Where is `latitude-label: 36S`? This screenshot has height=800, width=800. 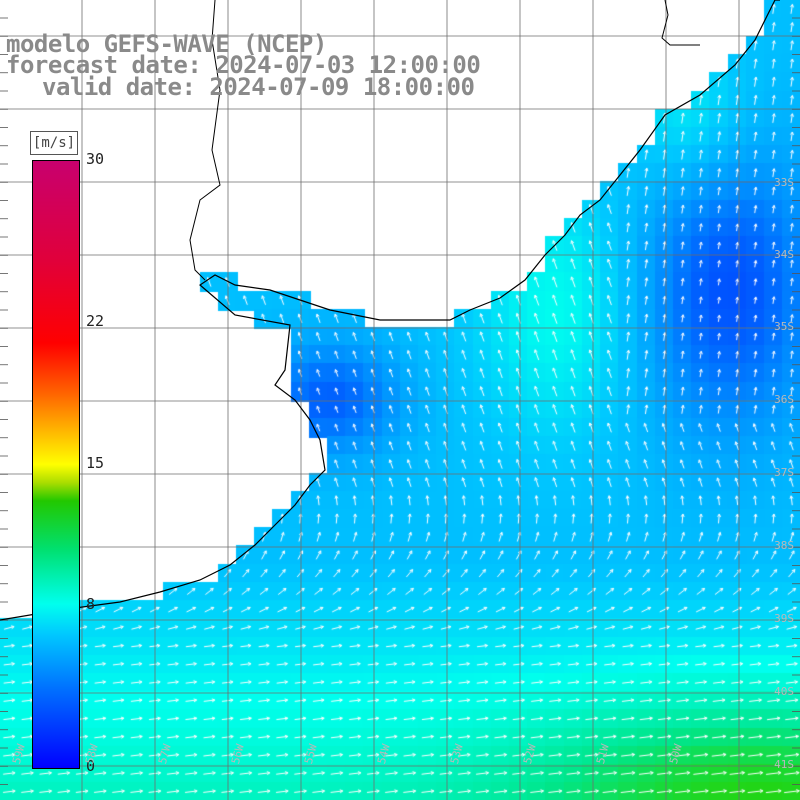 latitude-label: 36S is located at coordinates (784, 399).